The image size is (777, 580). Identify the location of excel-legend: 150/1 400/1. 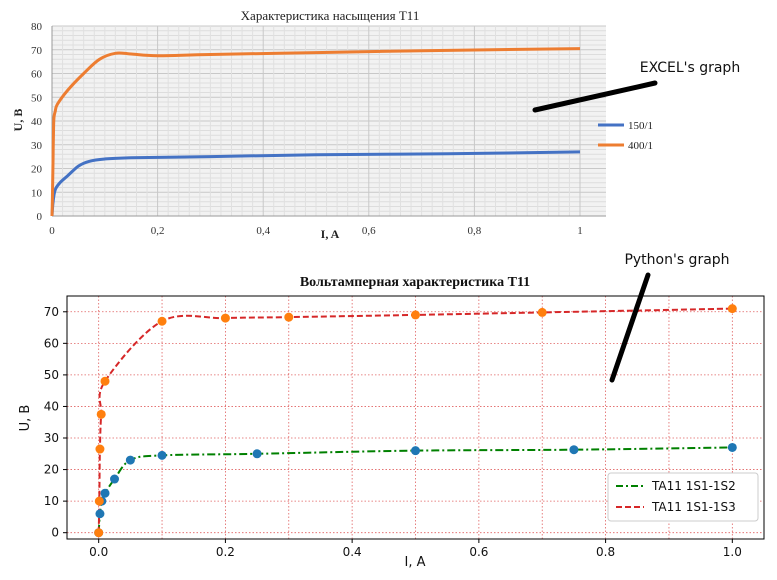
(625, 136).